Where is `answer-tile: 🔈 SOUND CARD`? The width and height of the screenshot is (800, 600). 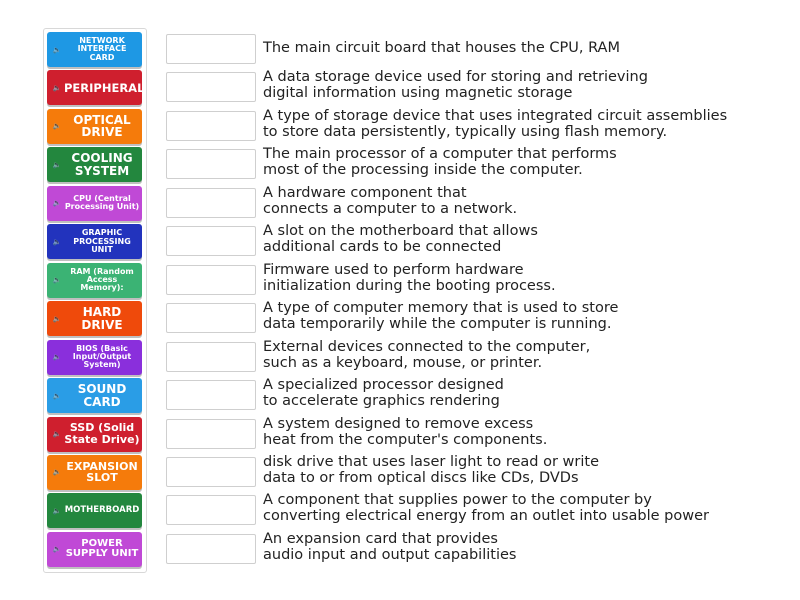
answer-tile: 🔈 SOUND CARD is located at coordinates (94, 396).